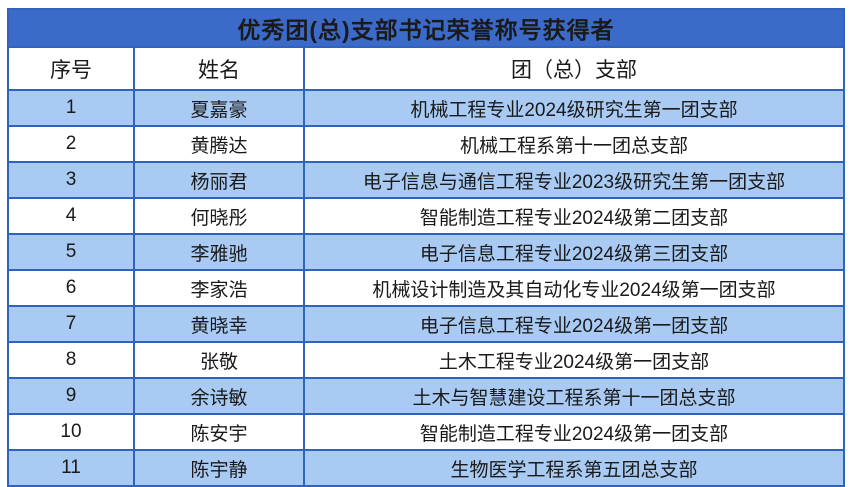 The width and height of the screenshot is (852, 487). What do you see at coordinates (71, 360) in the screenshot?
I see `cell-index: 8` at bounding box center [71, 360].